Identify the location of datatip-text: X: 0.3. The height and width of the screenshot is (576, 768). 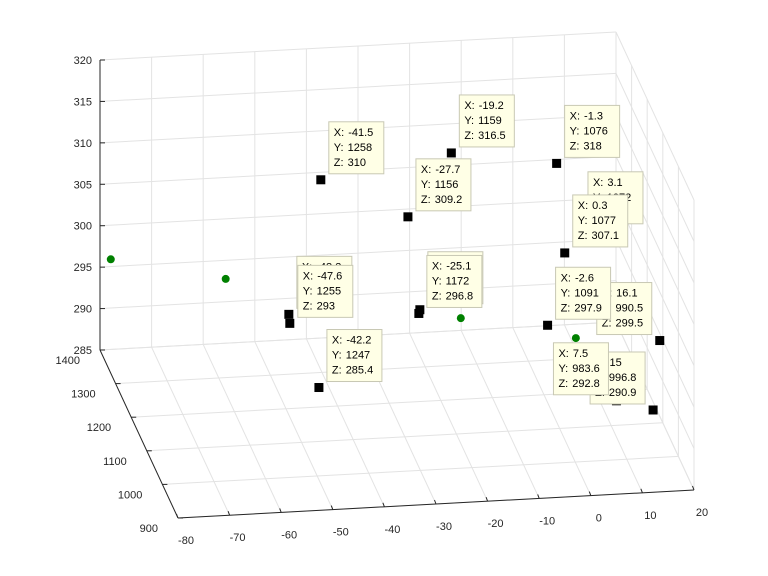
(593, 206).